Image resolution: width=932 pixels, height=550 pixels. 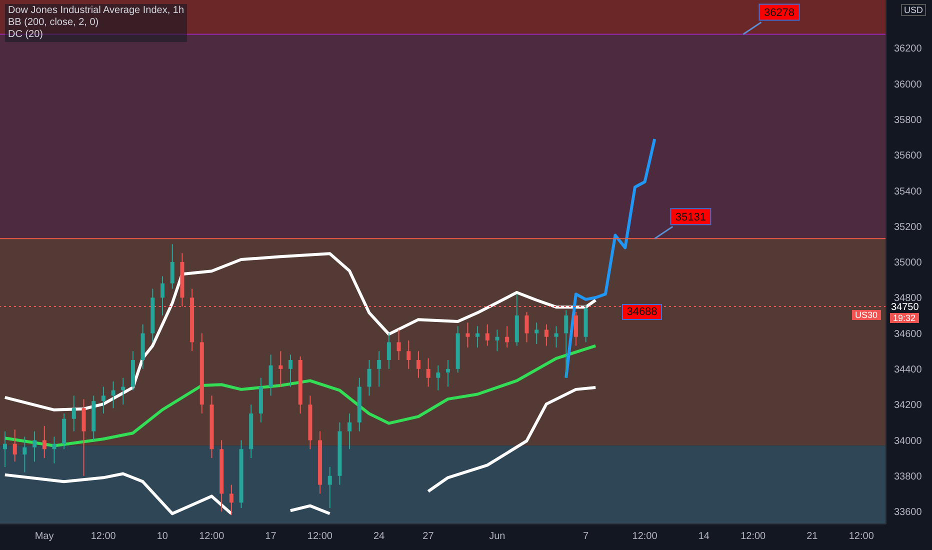 What do you see at coordinates (904, 318) in the screenshot?
I see `text: 19:32` at bounding box center [904, 318].